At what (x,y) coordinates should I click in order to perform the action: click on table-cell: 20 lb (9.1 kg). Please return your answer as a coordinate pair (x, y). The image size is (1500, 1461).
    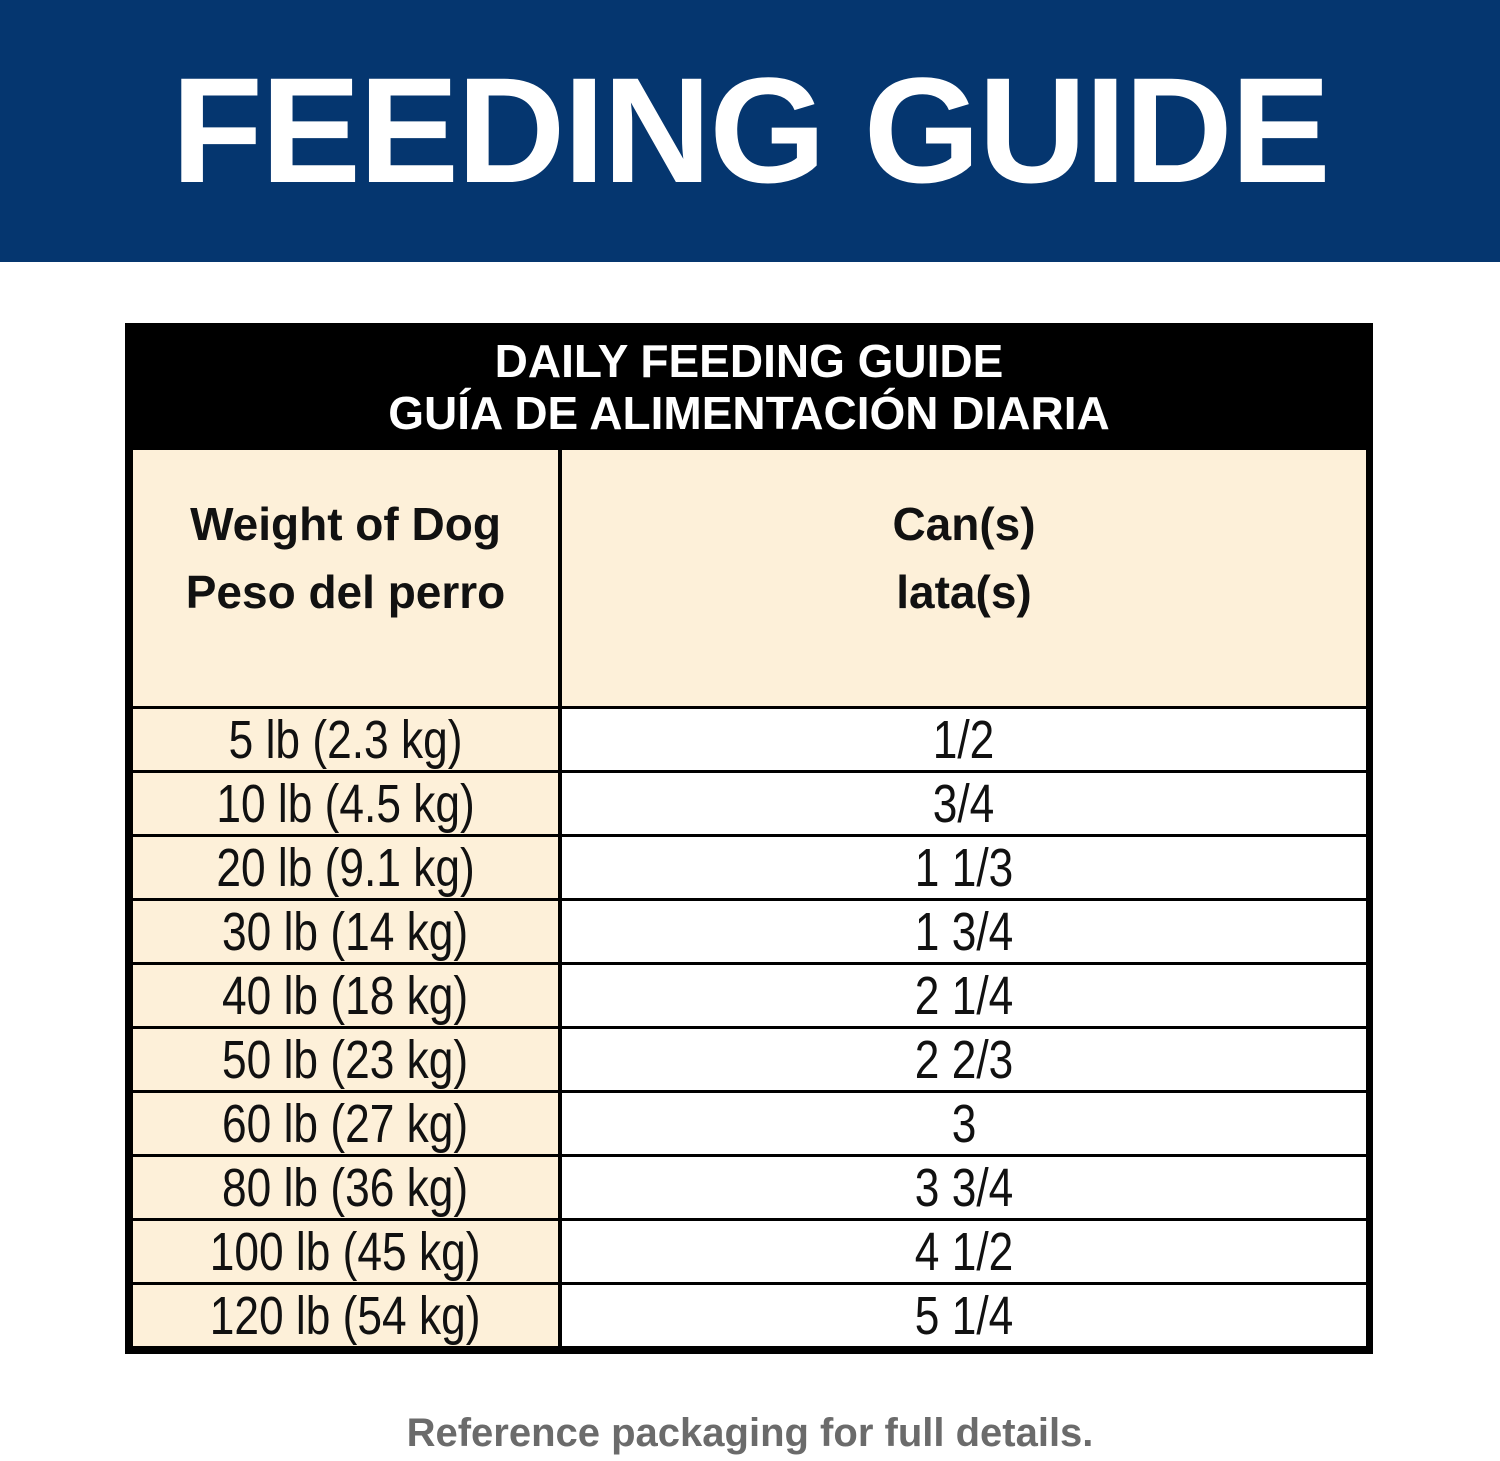
    Looking at the image, I should click on (345, 867).